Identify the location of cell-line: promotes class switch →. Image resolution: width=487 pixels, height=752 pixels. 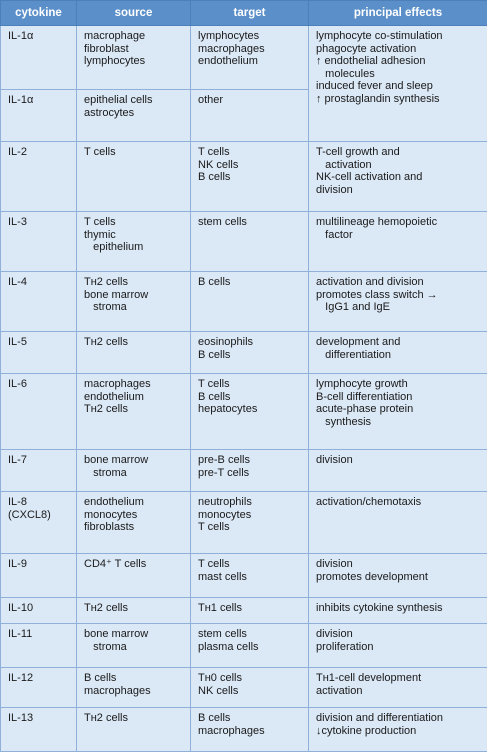
(399, 295).